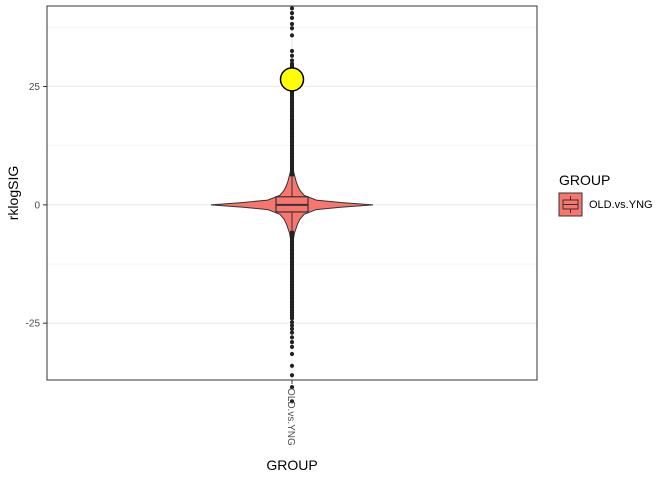 The height and width of the screenshot is (480, 672). Describe the element at coordinates (290, 417) in the screenshot. I see `x-tick-label: OLD.vs.YNG` at that location.